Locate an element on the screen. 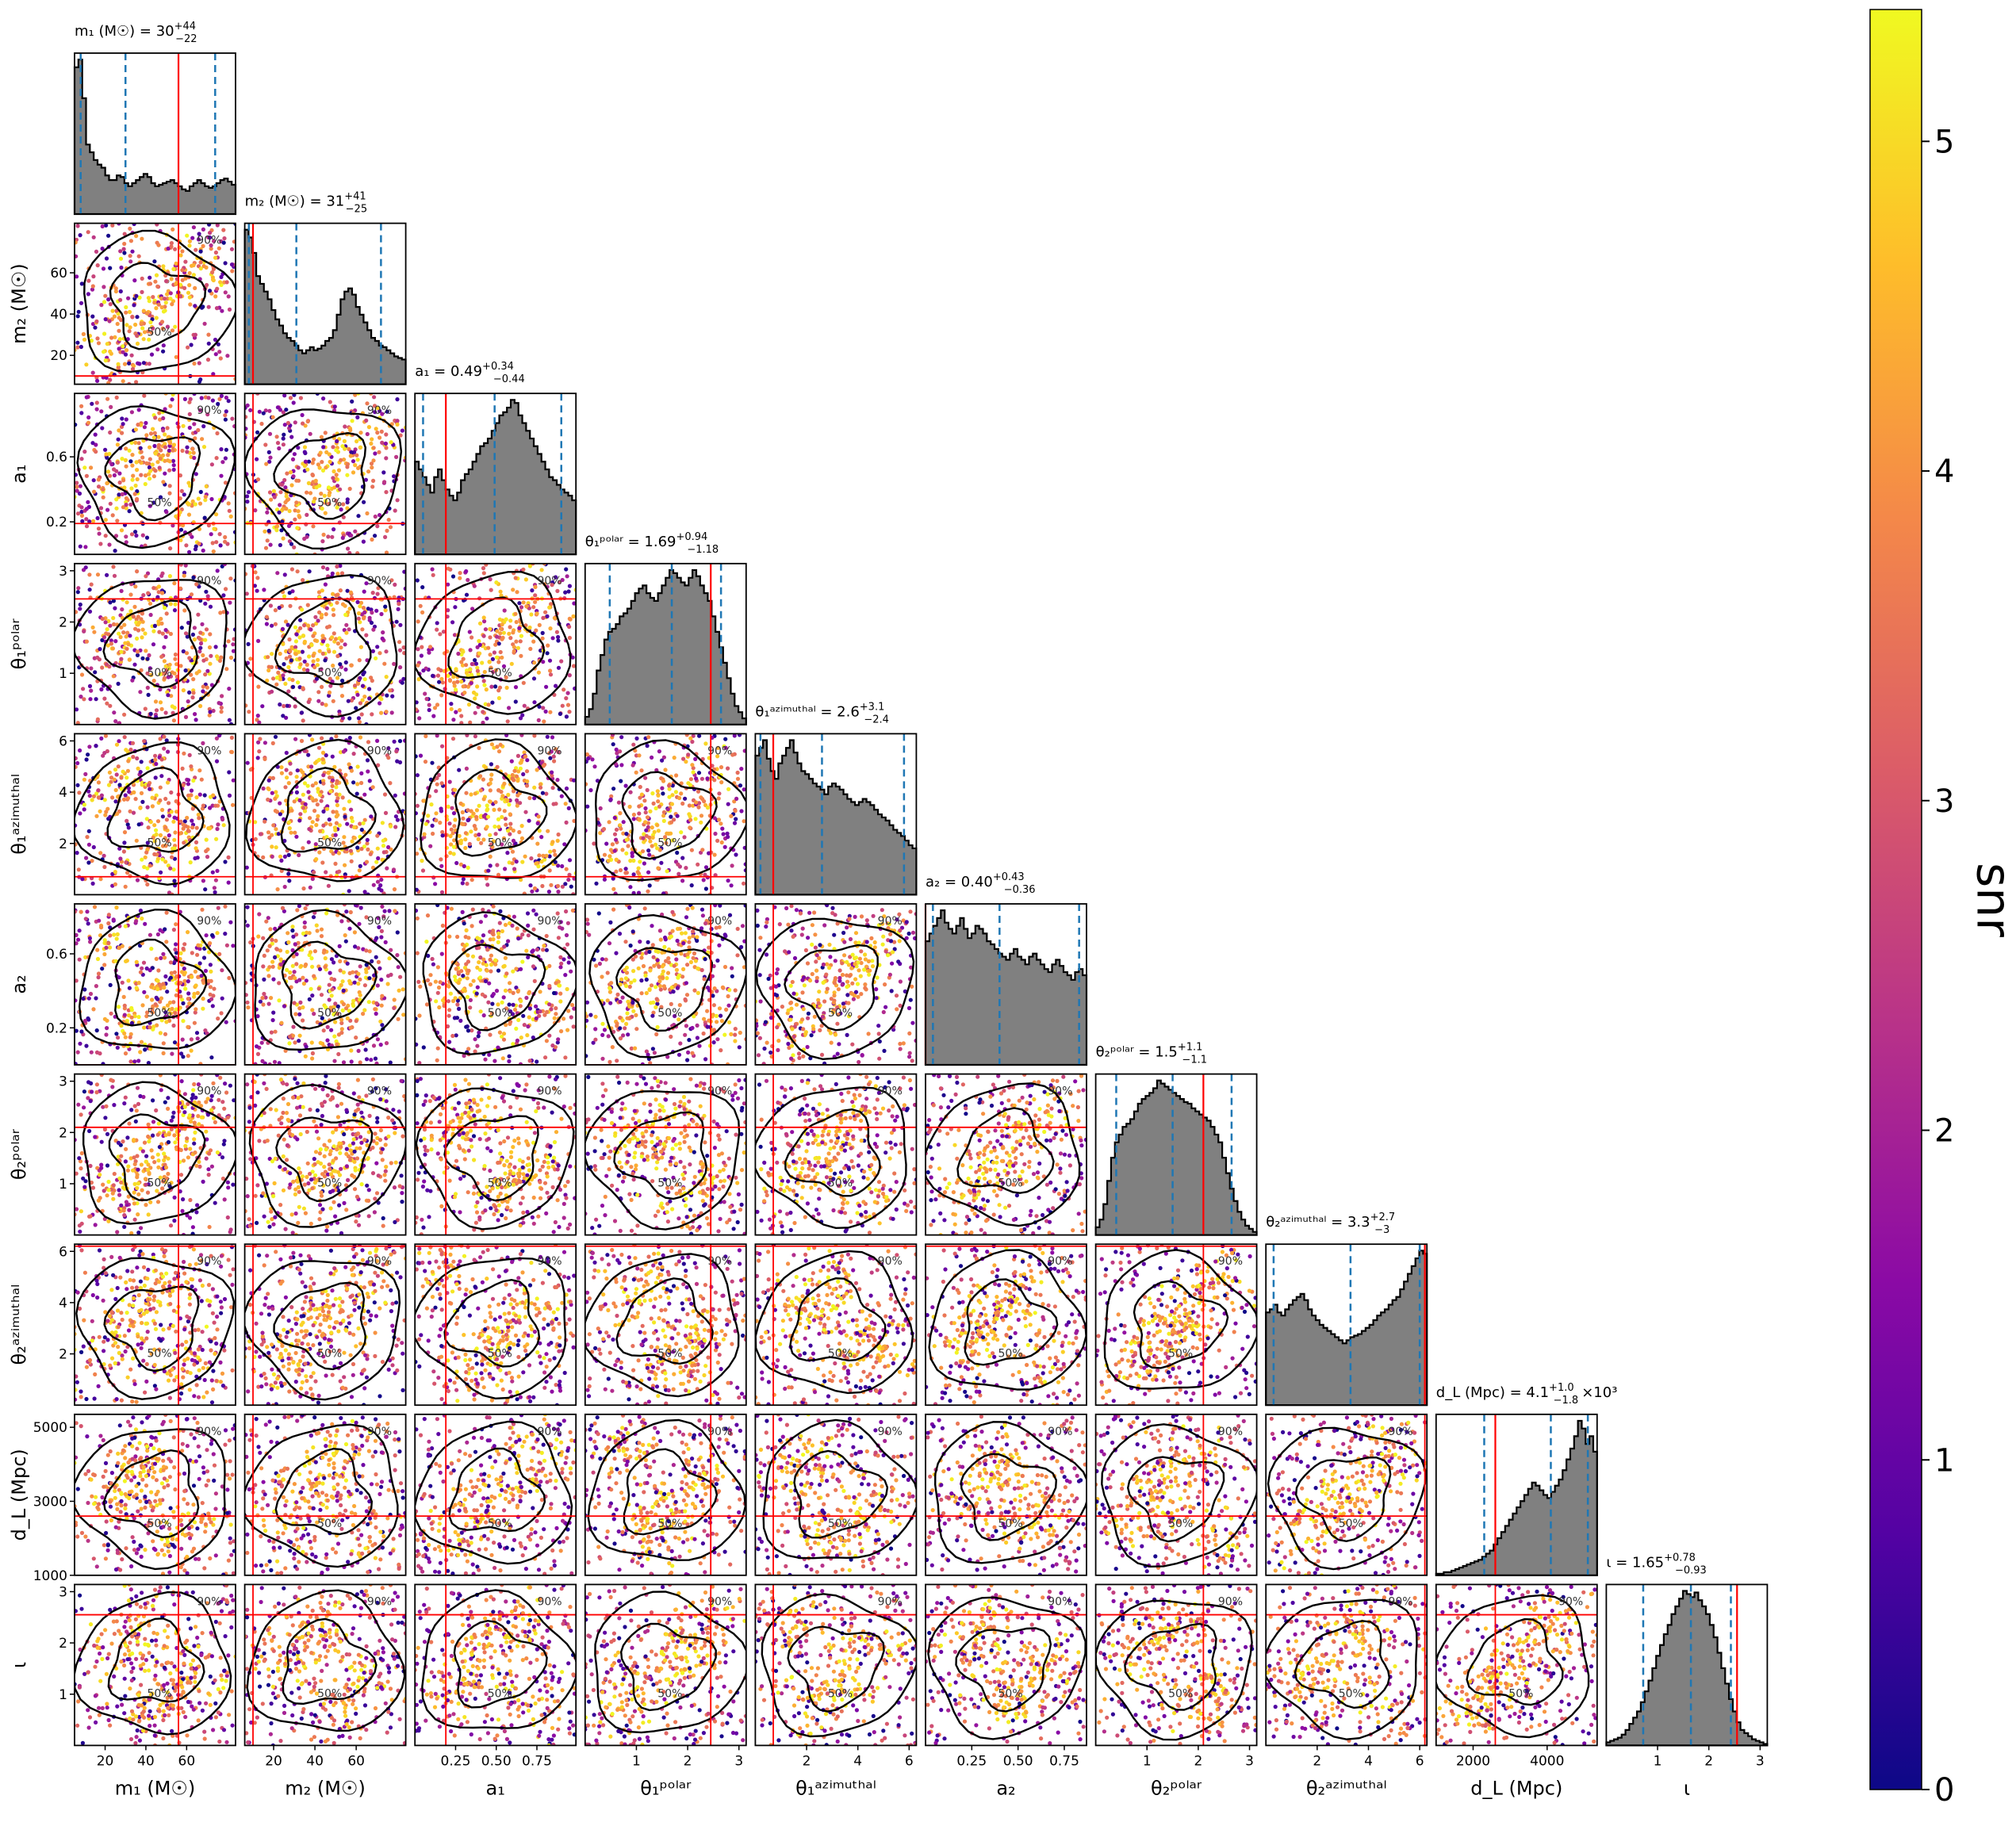 The image size is (2016, 1826). panel-a1-vs-a1: a₁ = 0.49+0.34 −0.44 is located at coordinates (495, 458).